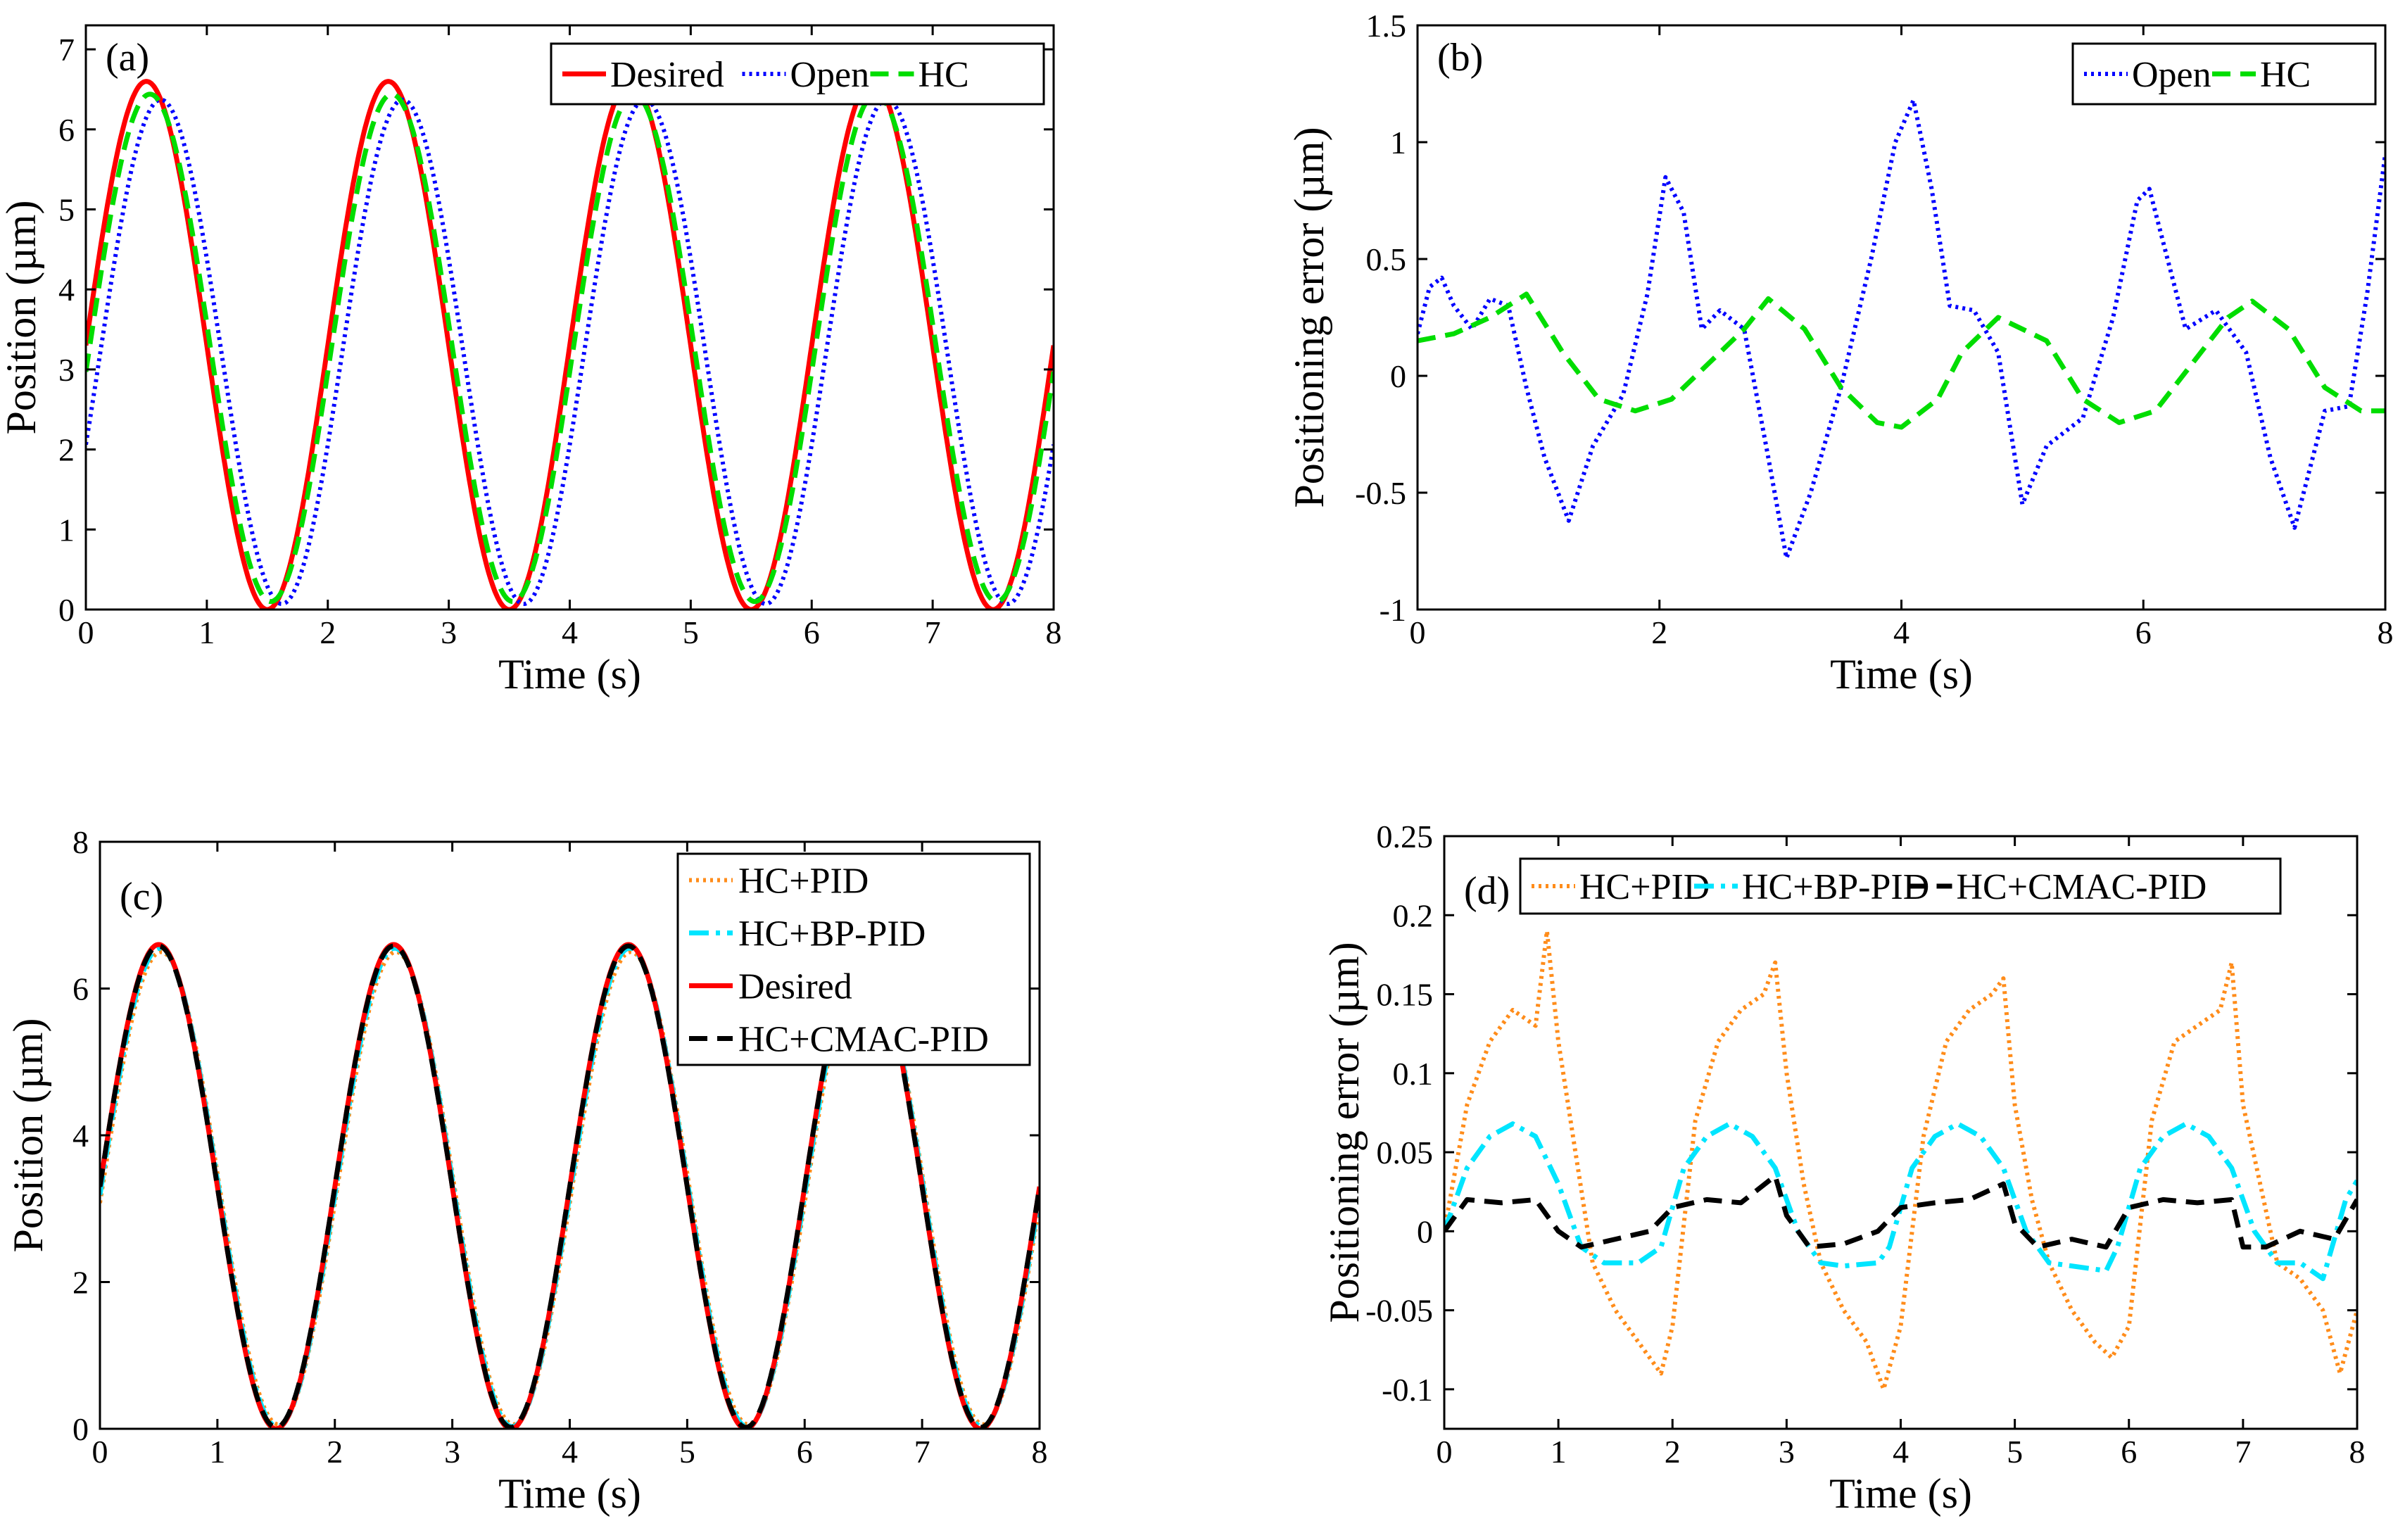 The height and width of the screenshot is (1540, 2405). What do you see at coordinates (66, 50) in the screenshot?
I see `y-tick-label: 7` at bounding box center [66, 50].